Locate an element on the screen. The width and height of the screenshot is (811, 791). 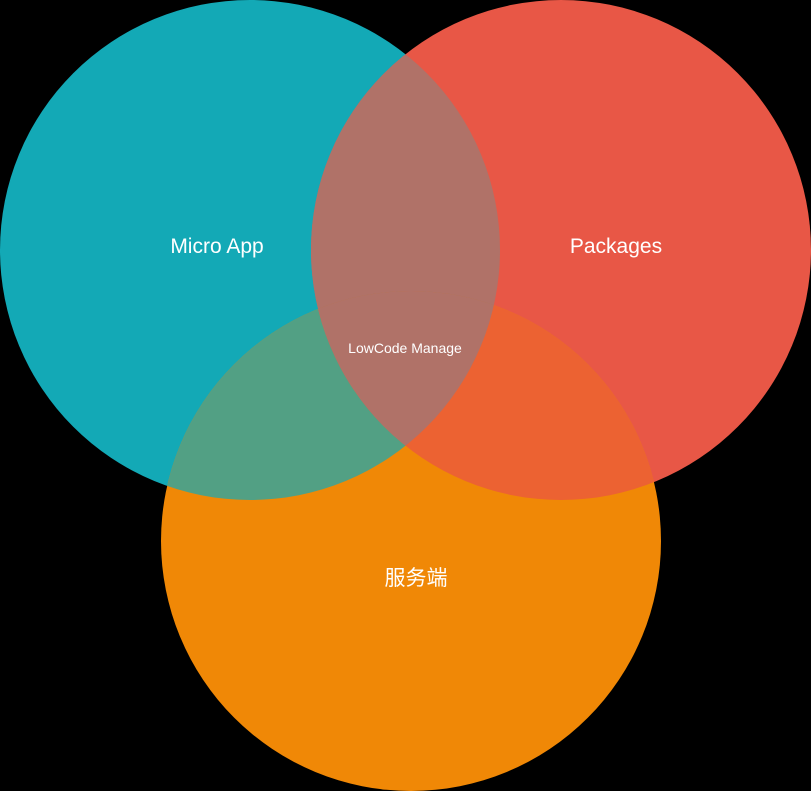
micro-app-label: Micro App is located at coordinates (216, 246).